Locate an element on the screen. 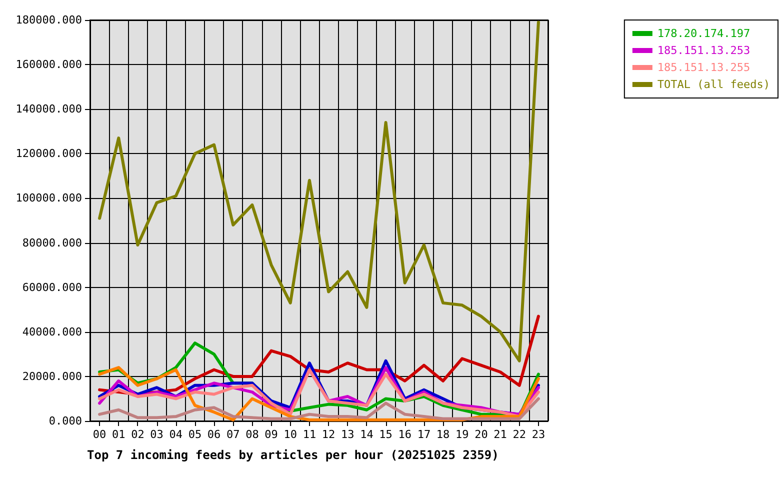 This screenshot has height=480, width=780. x-tick-label: 23 is located at coordinates (539, 434).